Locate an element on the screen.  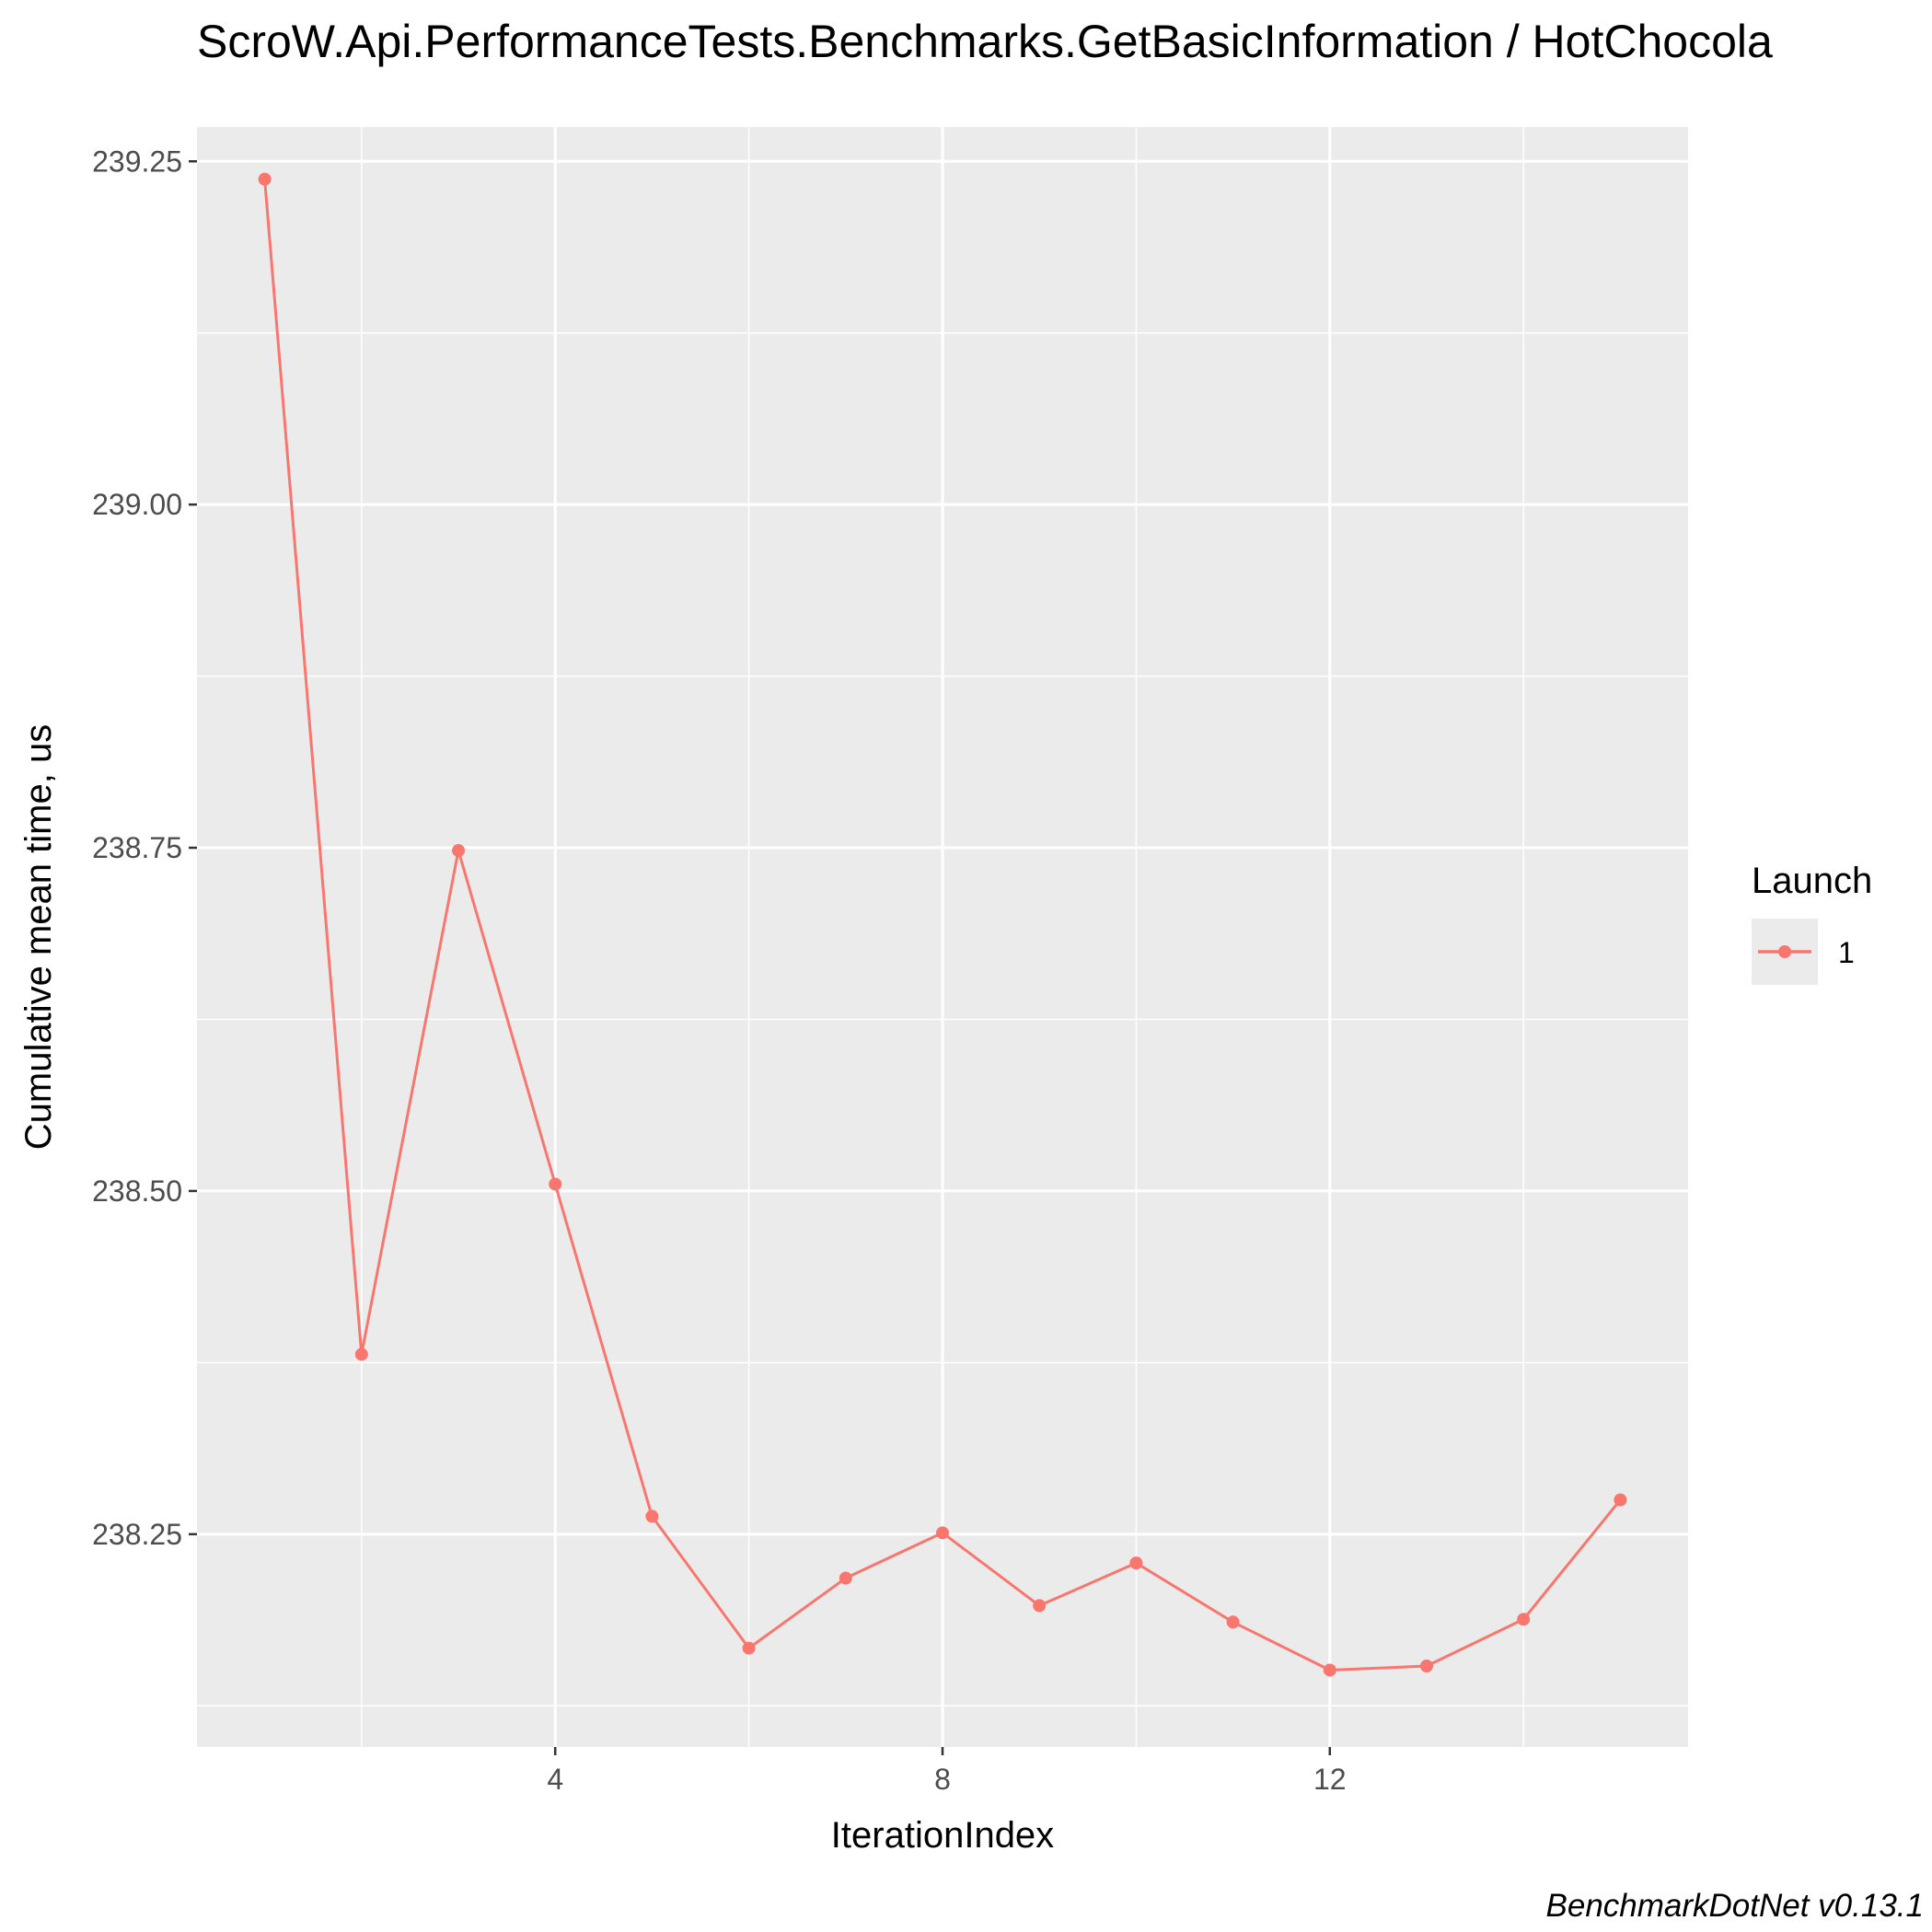
legend-title: Launch is located at coordinates (1812, 881).